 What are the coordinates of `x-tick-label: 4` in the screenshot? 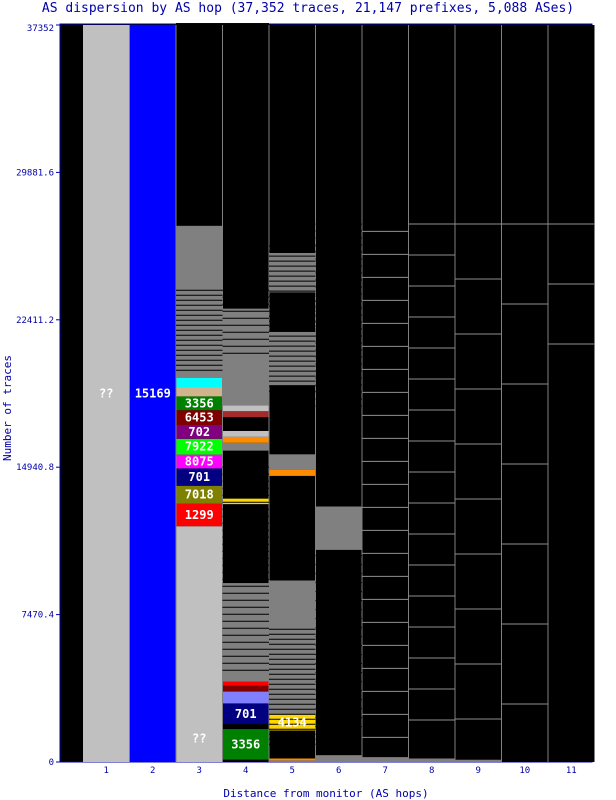 It's located at (245, 771).